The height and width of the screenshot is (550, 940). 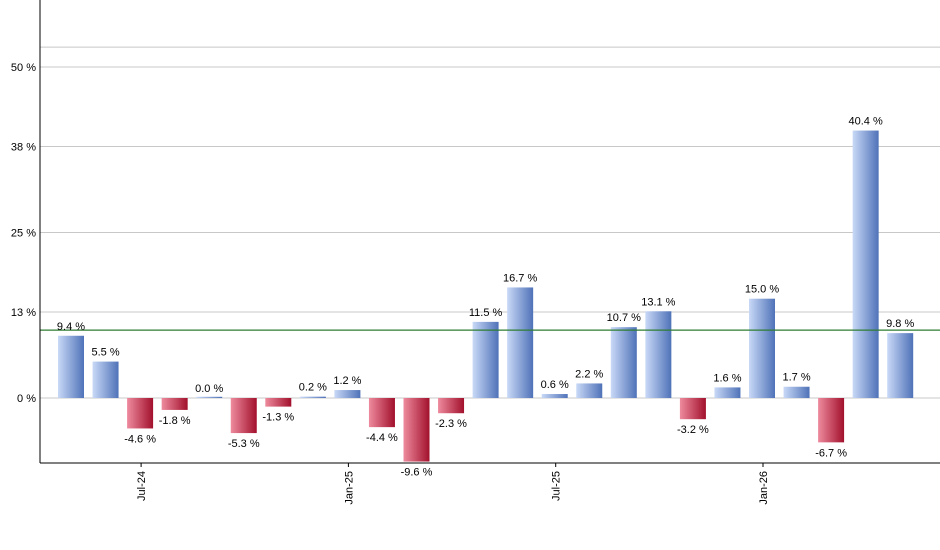 I want to click on data-label: 0.0 %, so click(x=209, y=389).